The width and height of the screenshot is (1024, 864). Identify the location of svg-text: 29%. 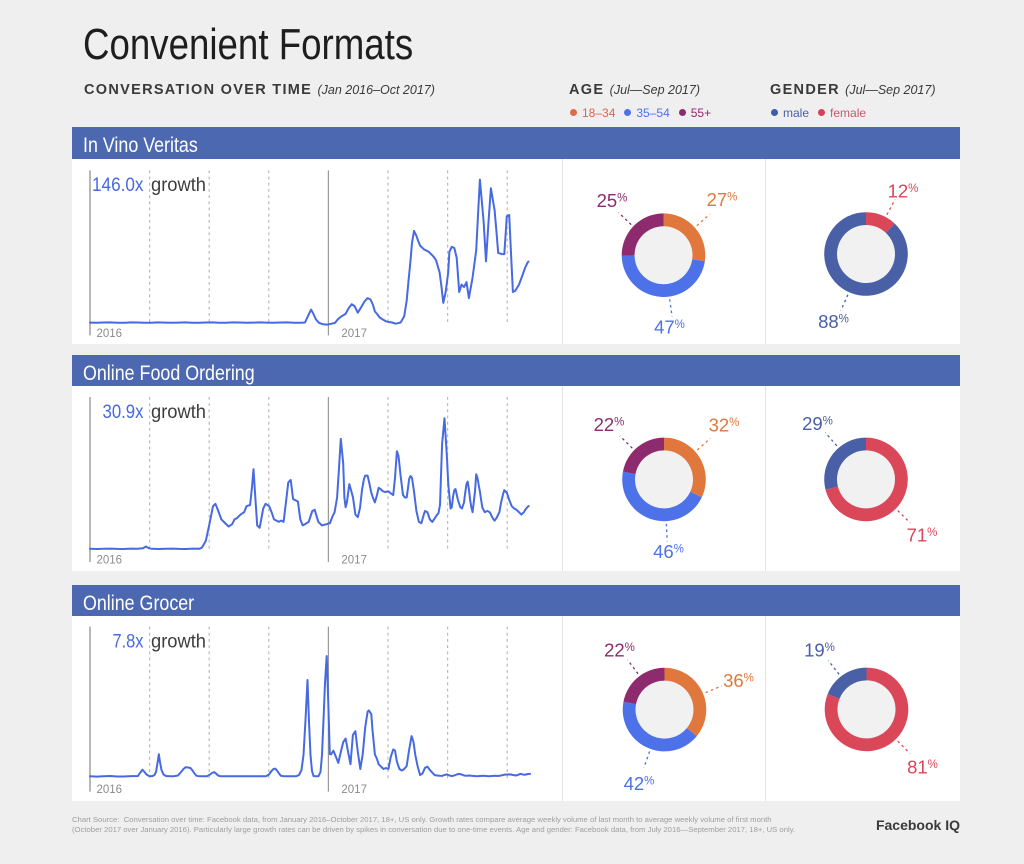
(817, 423).